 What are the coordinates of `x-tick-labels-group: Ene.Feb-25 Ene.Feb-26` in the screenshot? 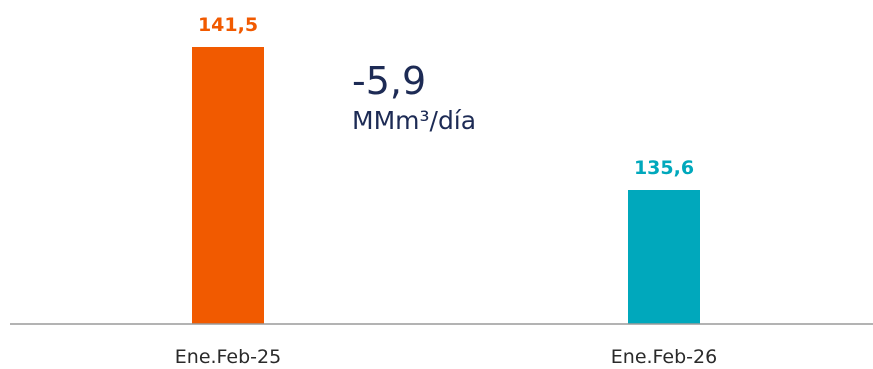 It's located at (446, 357).